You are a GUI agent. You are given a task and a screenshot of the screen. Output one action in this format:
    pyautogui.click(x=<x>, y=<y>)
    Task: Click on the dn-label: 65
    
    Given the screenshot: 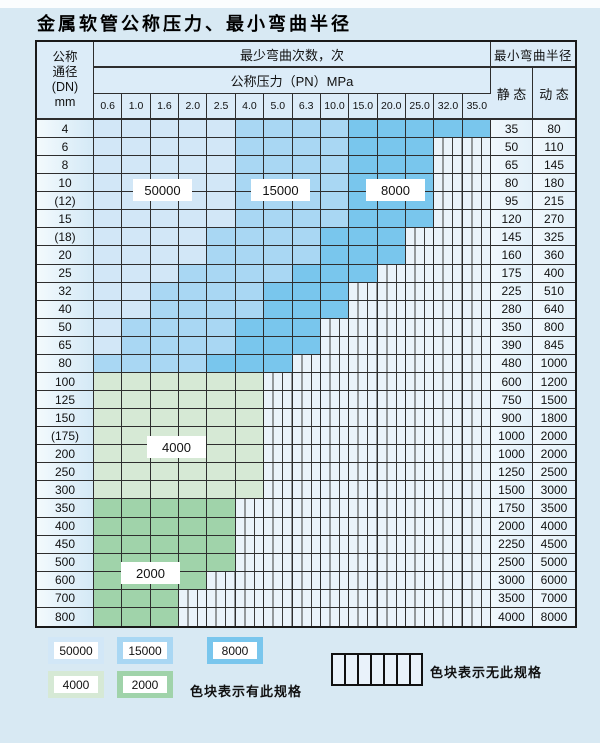 What is the action you would take?
    pyautogui.click(x=65, y=345)
    